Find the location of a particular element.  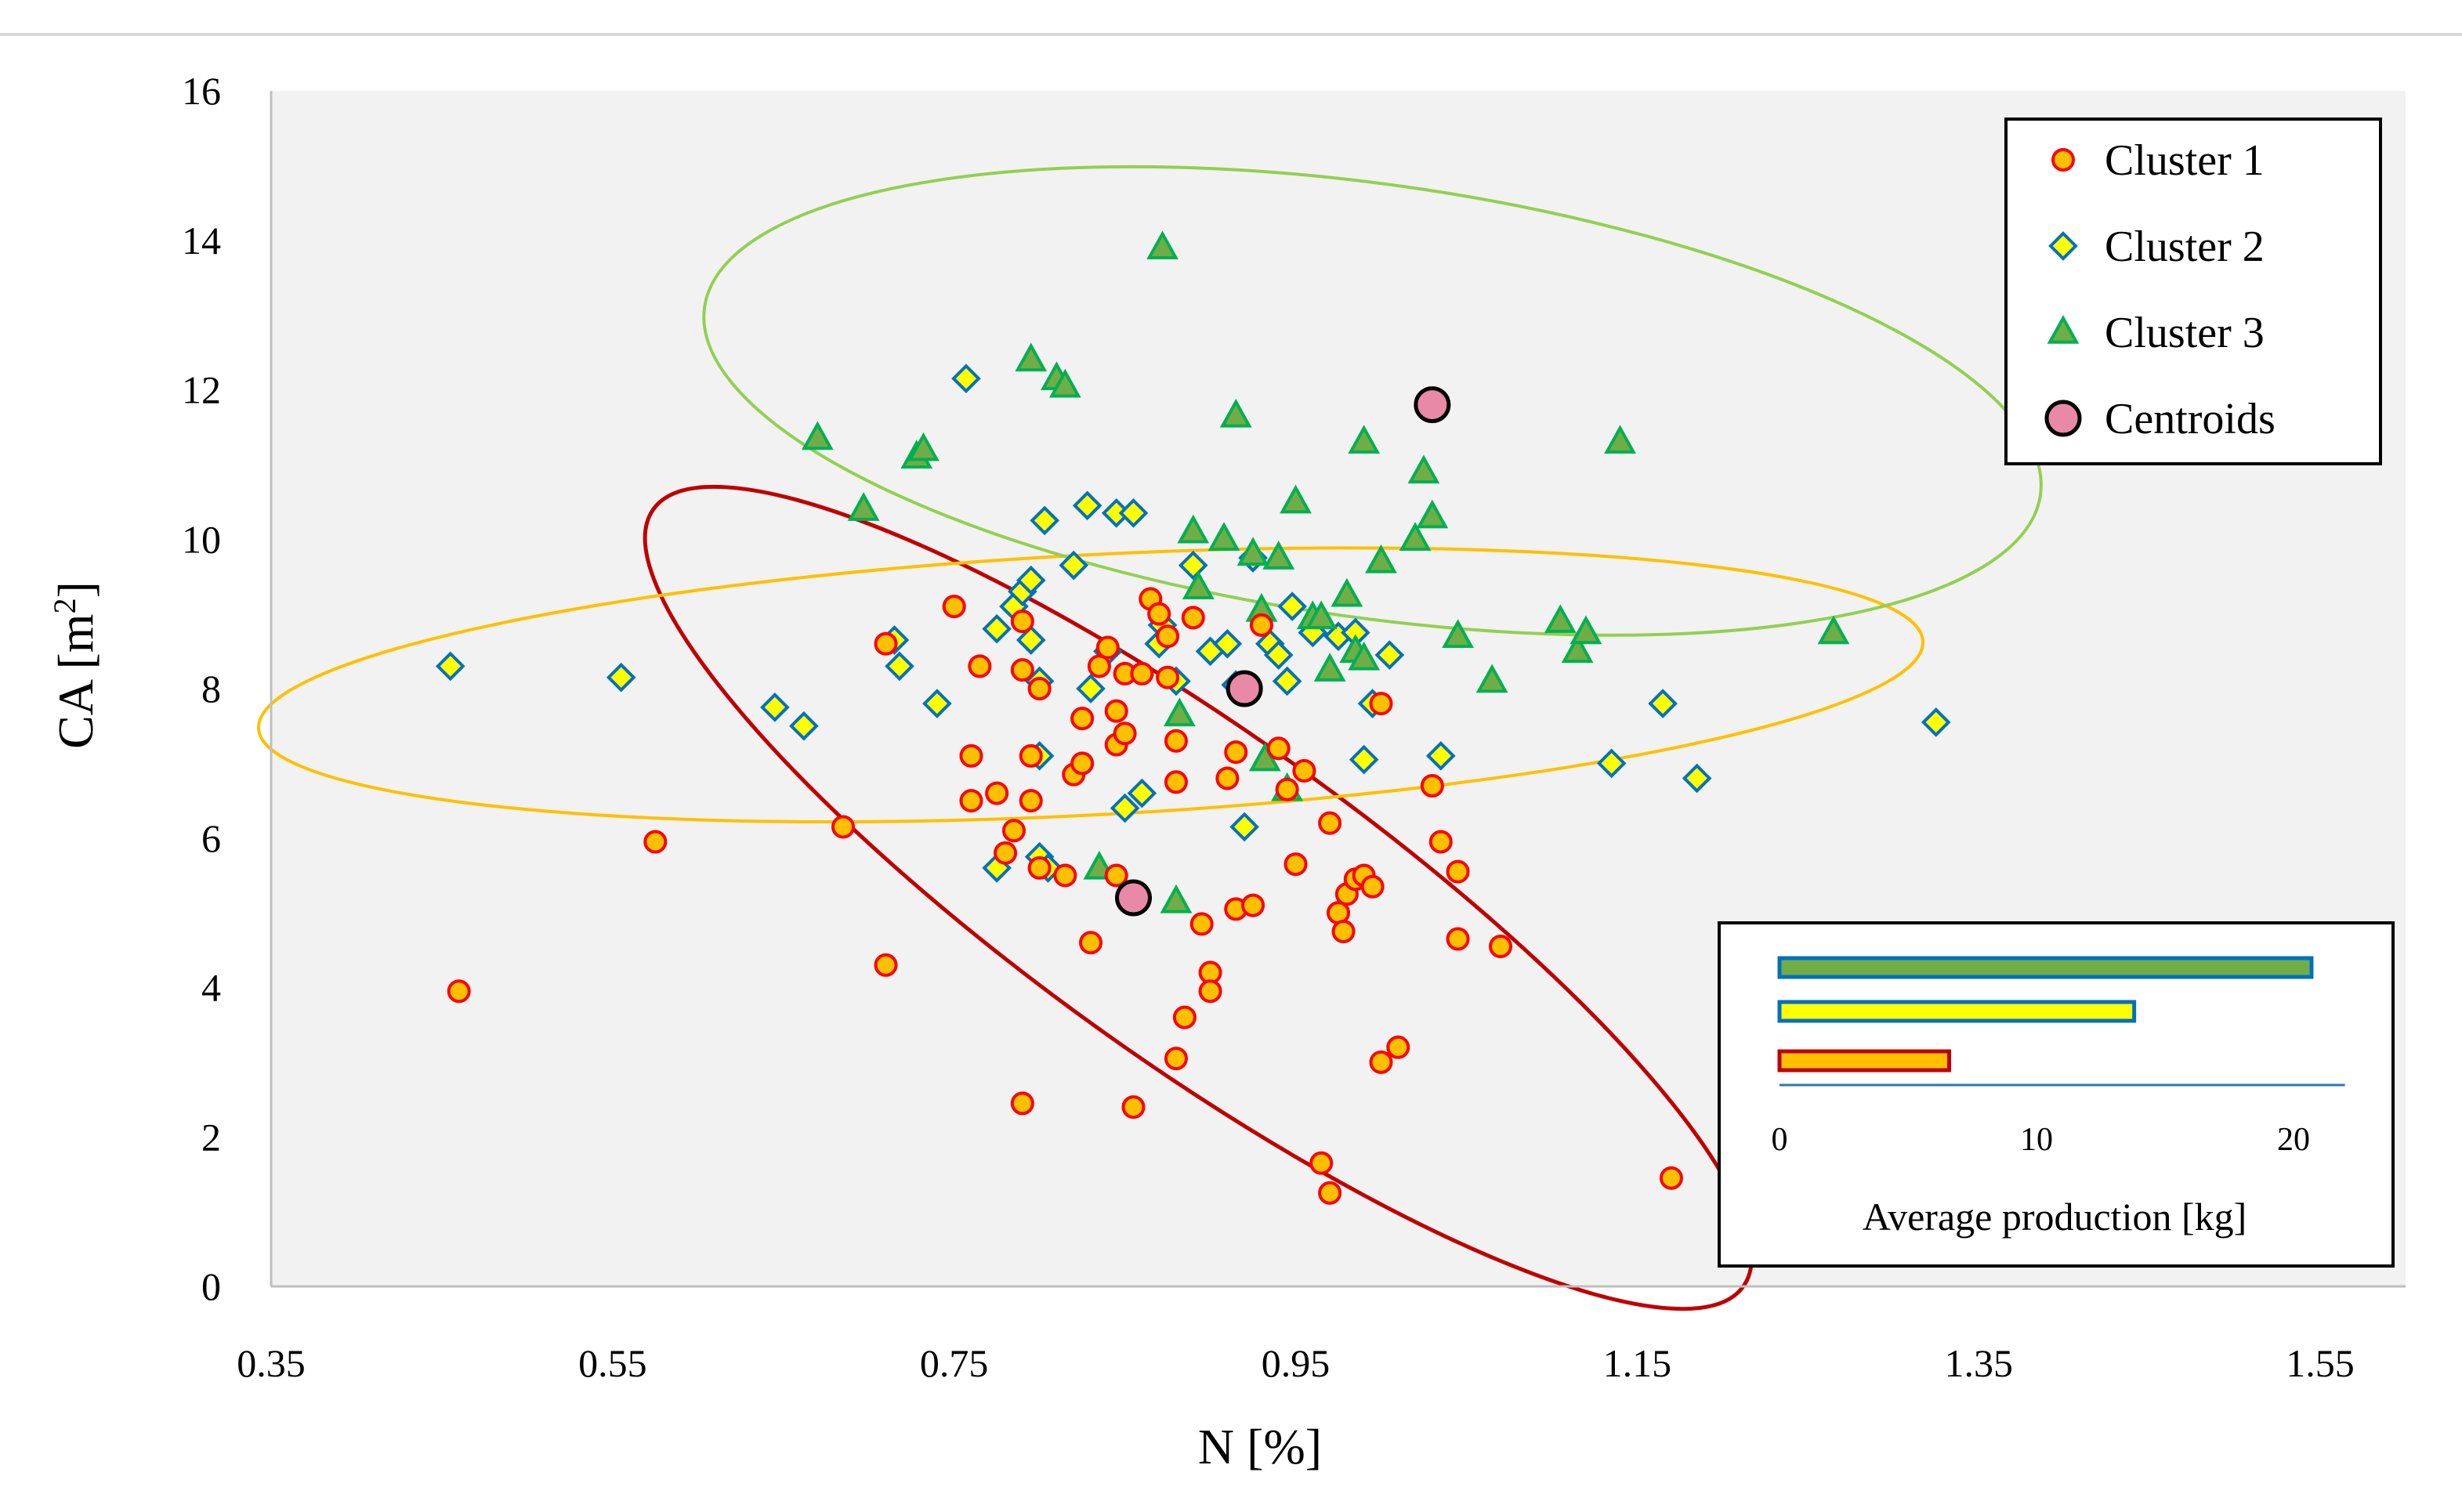

y-tick-label: 16 is located at coordinates (202, 91).